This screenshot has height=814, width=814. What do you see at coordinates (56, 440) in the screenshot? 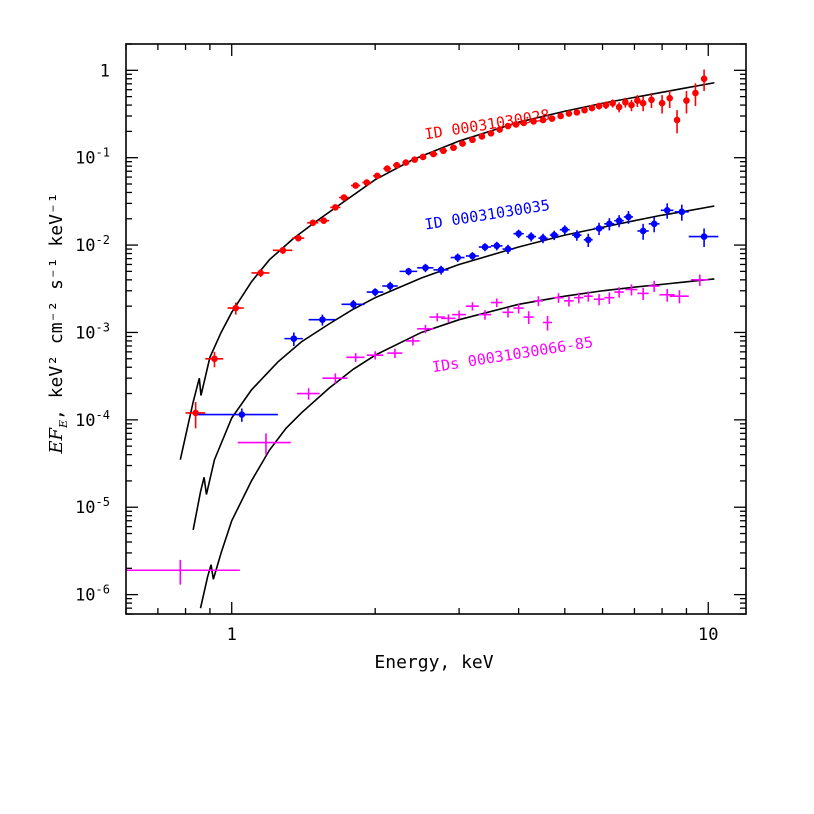
I see `y-axis-label-prefix: EF` at bounding box center [56, 440].